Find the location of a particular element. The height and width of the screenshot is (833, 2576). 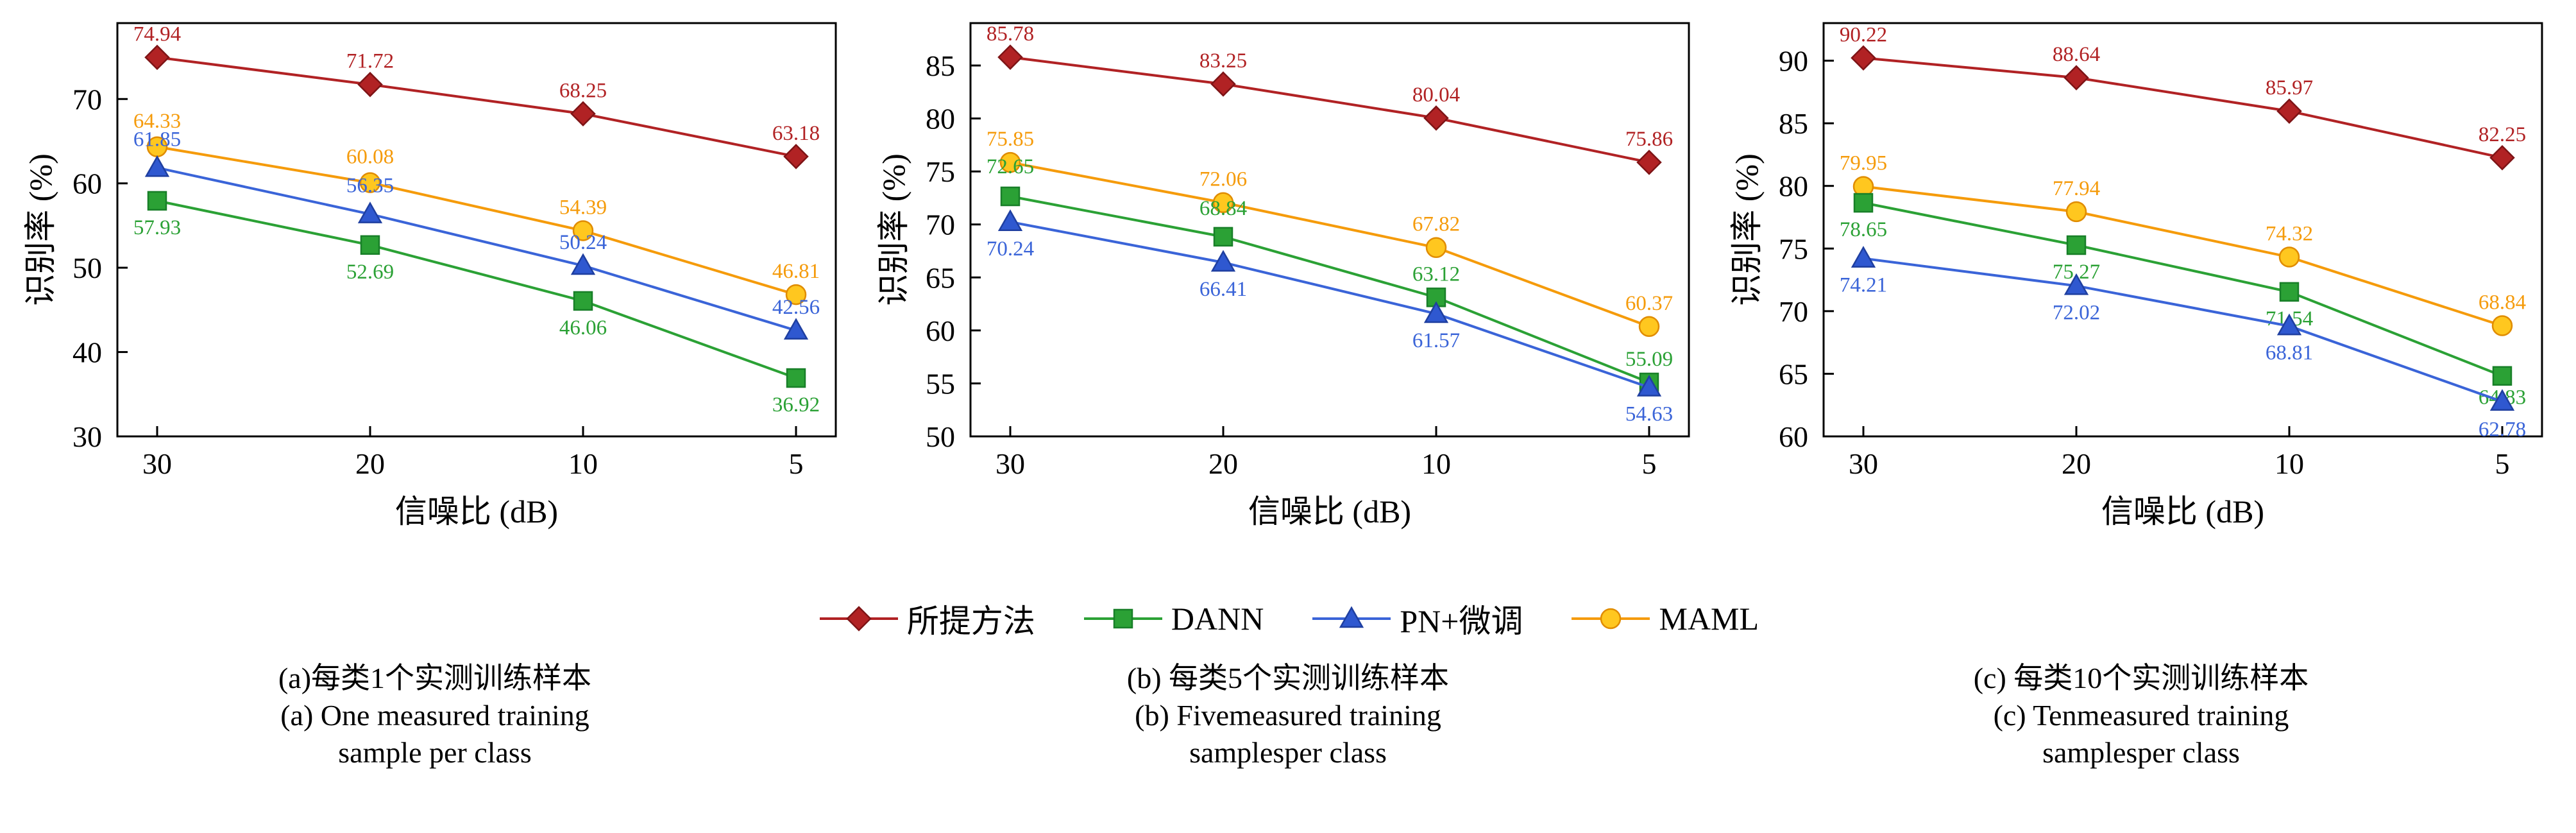

legend-label-maml: MAML is located at coordinates (1709, 619).